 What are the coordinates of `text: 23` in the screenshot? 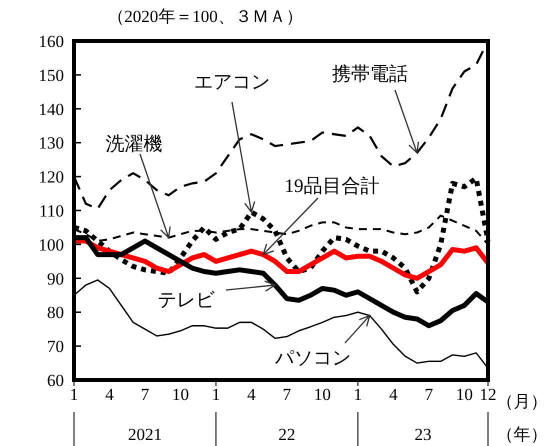 It's located at (423, 434).